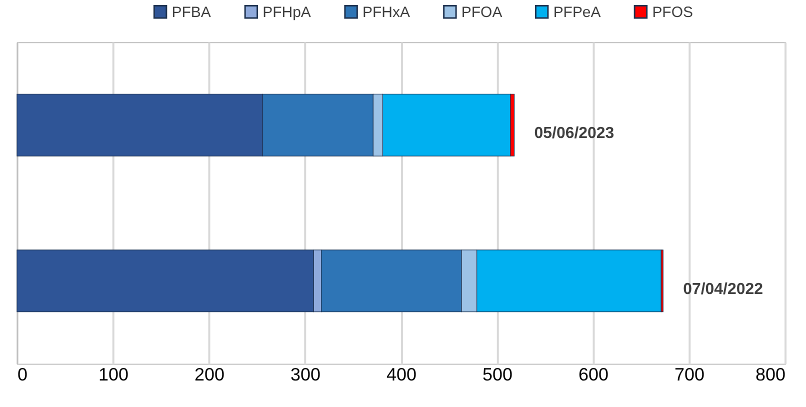  What do you see at coordinates (497, 374) in the screenshot?
I see `x-tick-label: 500` at bounding box center [497, 374].